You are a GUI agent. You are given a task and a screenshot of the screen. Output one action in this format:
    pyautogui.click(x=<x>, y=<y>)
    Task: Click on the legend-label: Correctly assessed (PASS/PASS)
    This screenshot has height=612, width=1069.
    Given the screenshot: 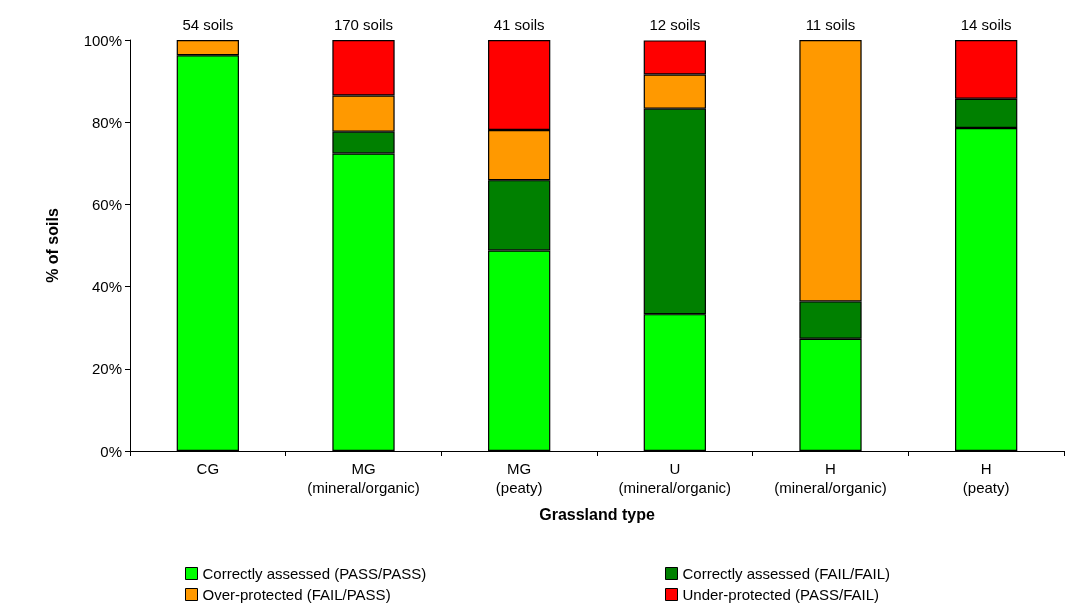 What is the action you would take?
    pyautogui.click(x=314, y=573)
    